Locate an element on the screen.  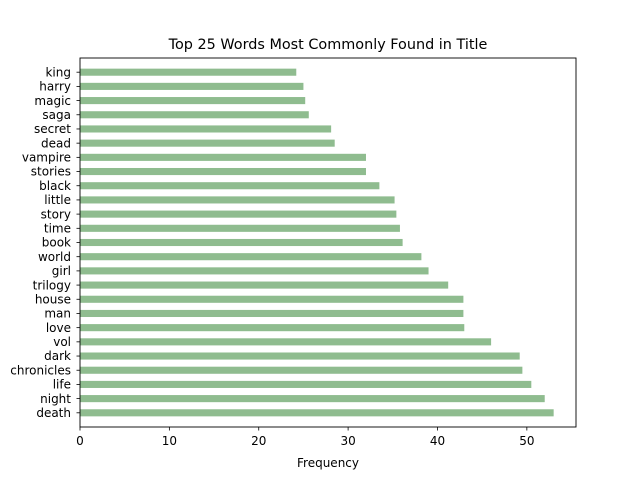
bar-harry is located at coordinates (192, 86).